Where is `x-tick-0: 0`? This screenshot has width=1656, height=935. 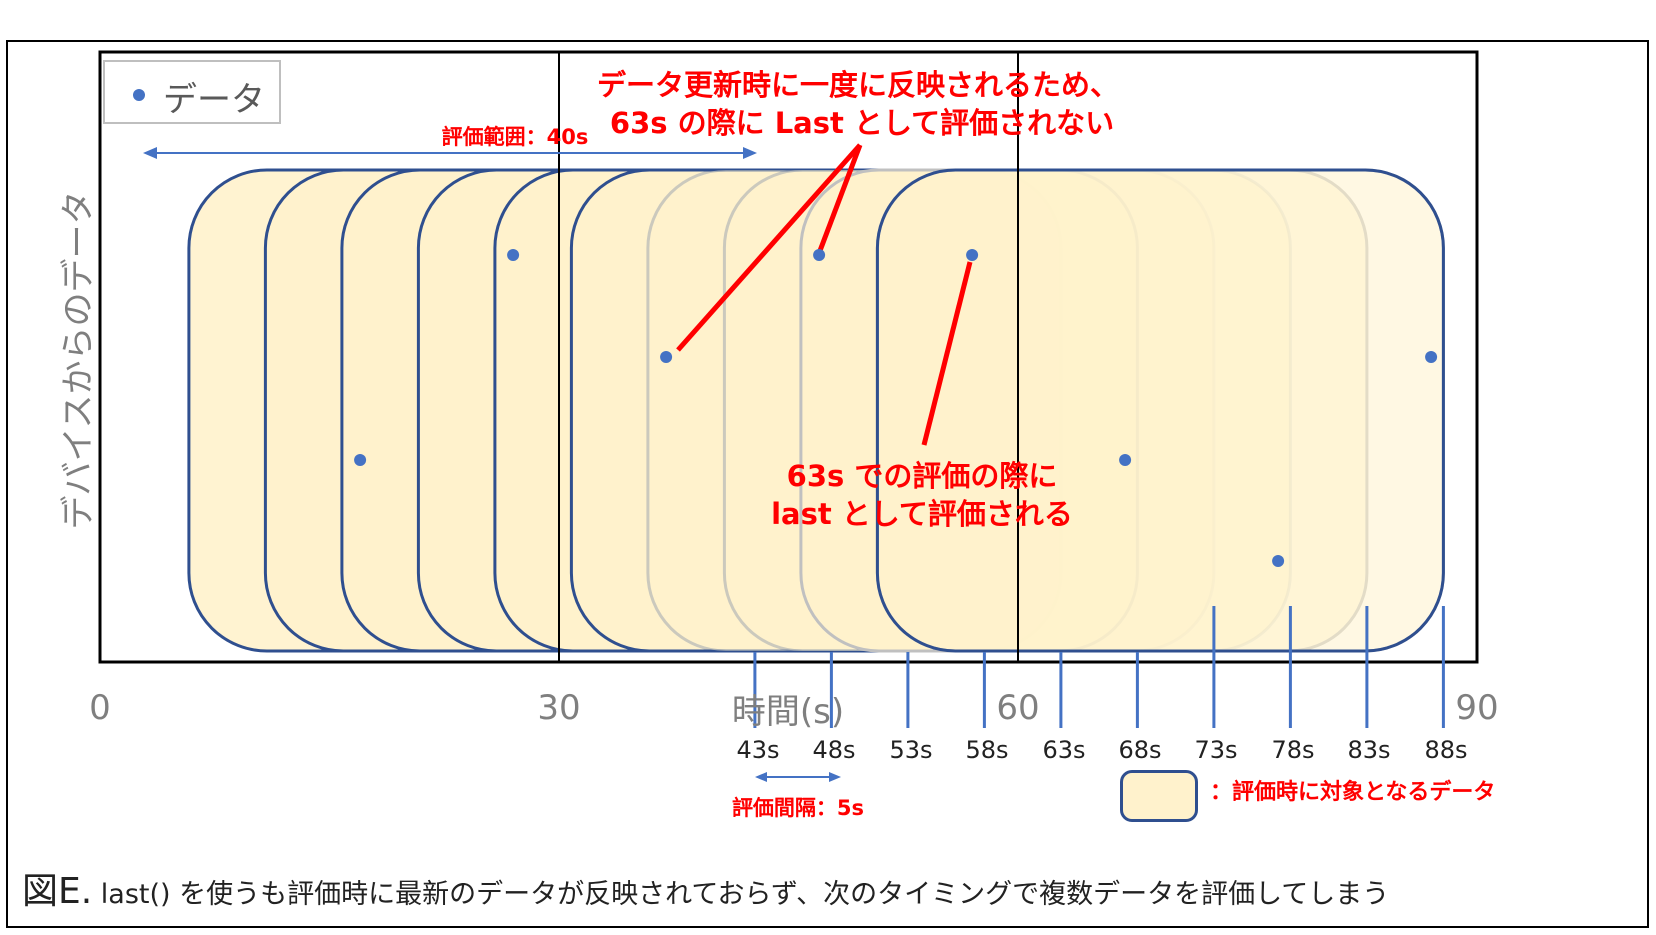 x-tick-0: 0 is located at coordinates (100, 708).